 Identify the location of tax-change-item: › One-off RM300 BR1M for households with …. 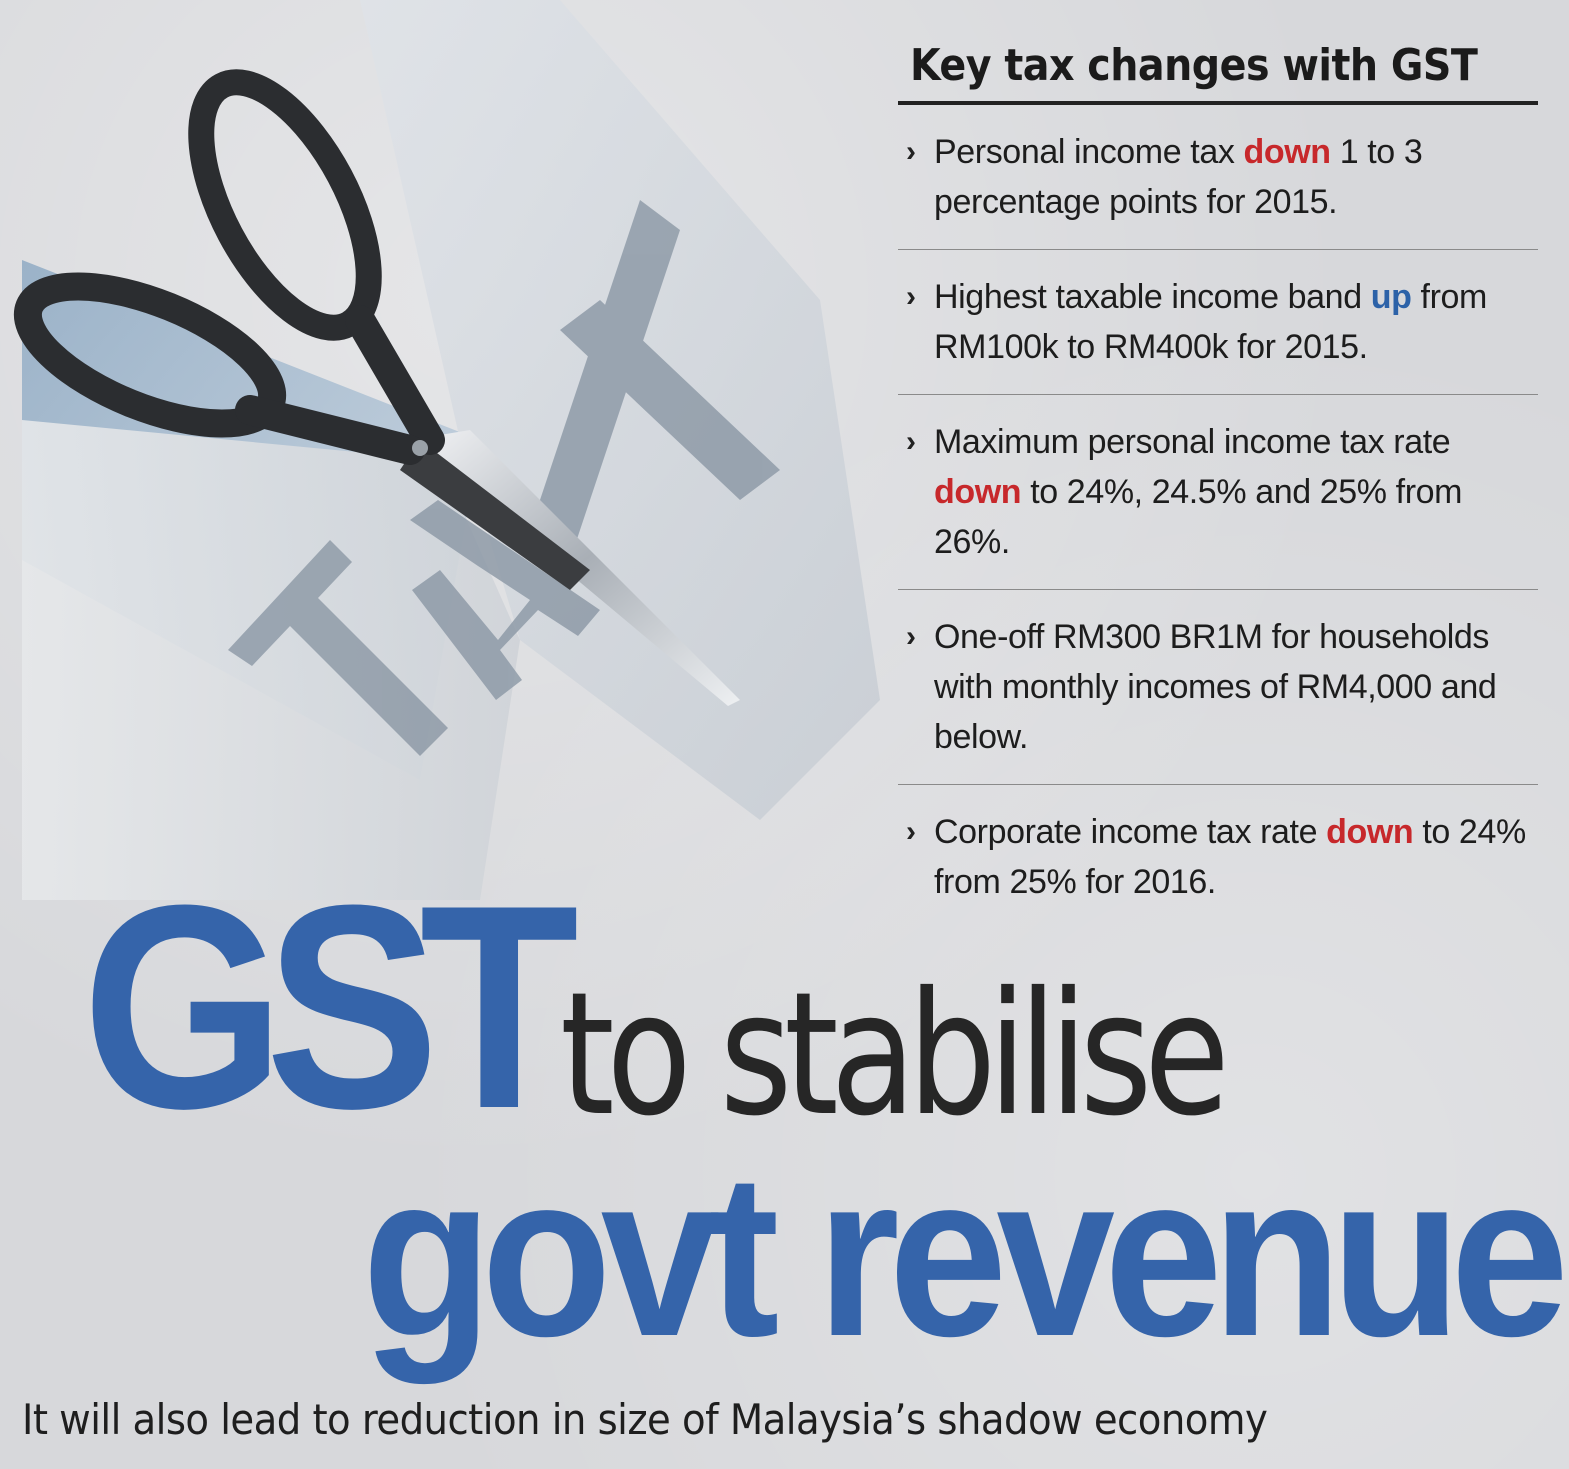
(1218, 687).